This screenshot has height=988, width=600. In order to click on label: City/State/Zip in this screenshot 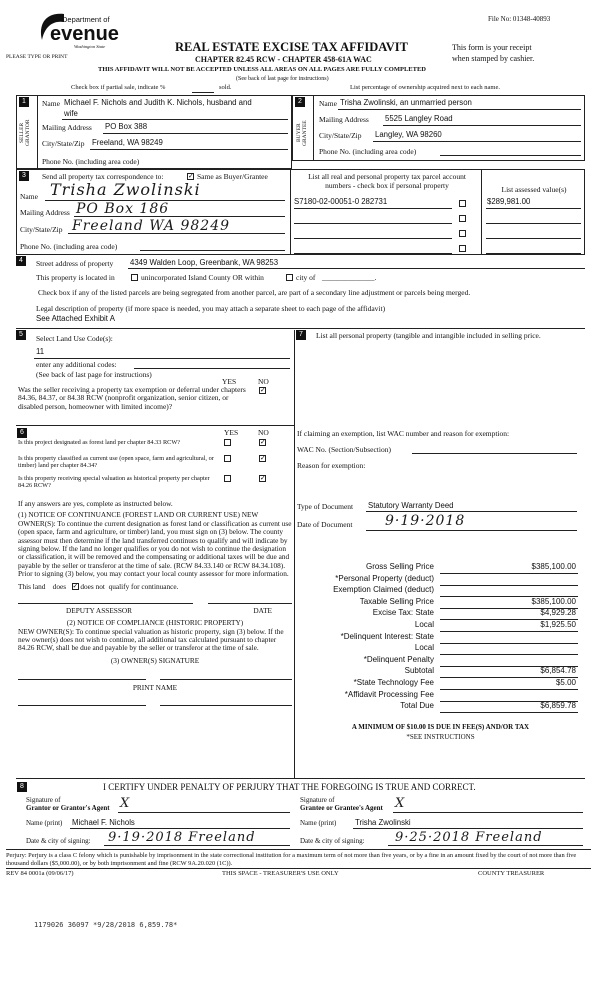, I will do `click(340, 135)`.